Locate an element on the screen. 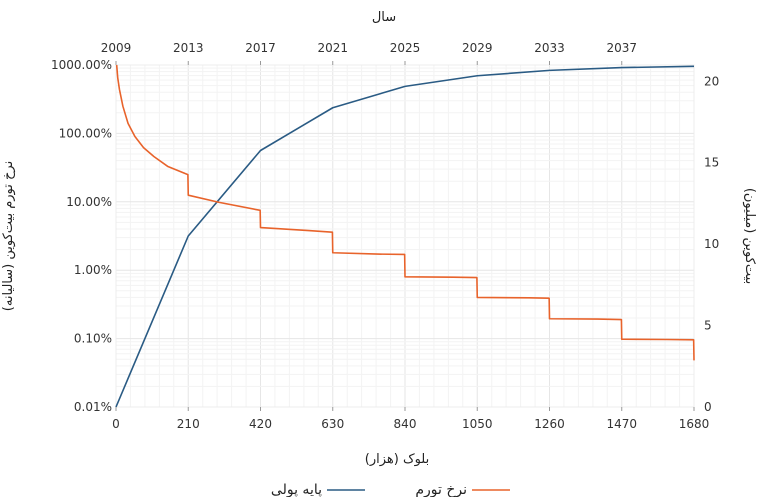  top-tick-label: 2021 is located at coordinates (332, 48).